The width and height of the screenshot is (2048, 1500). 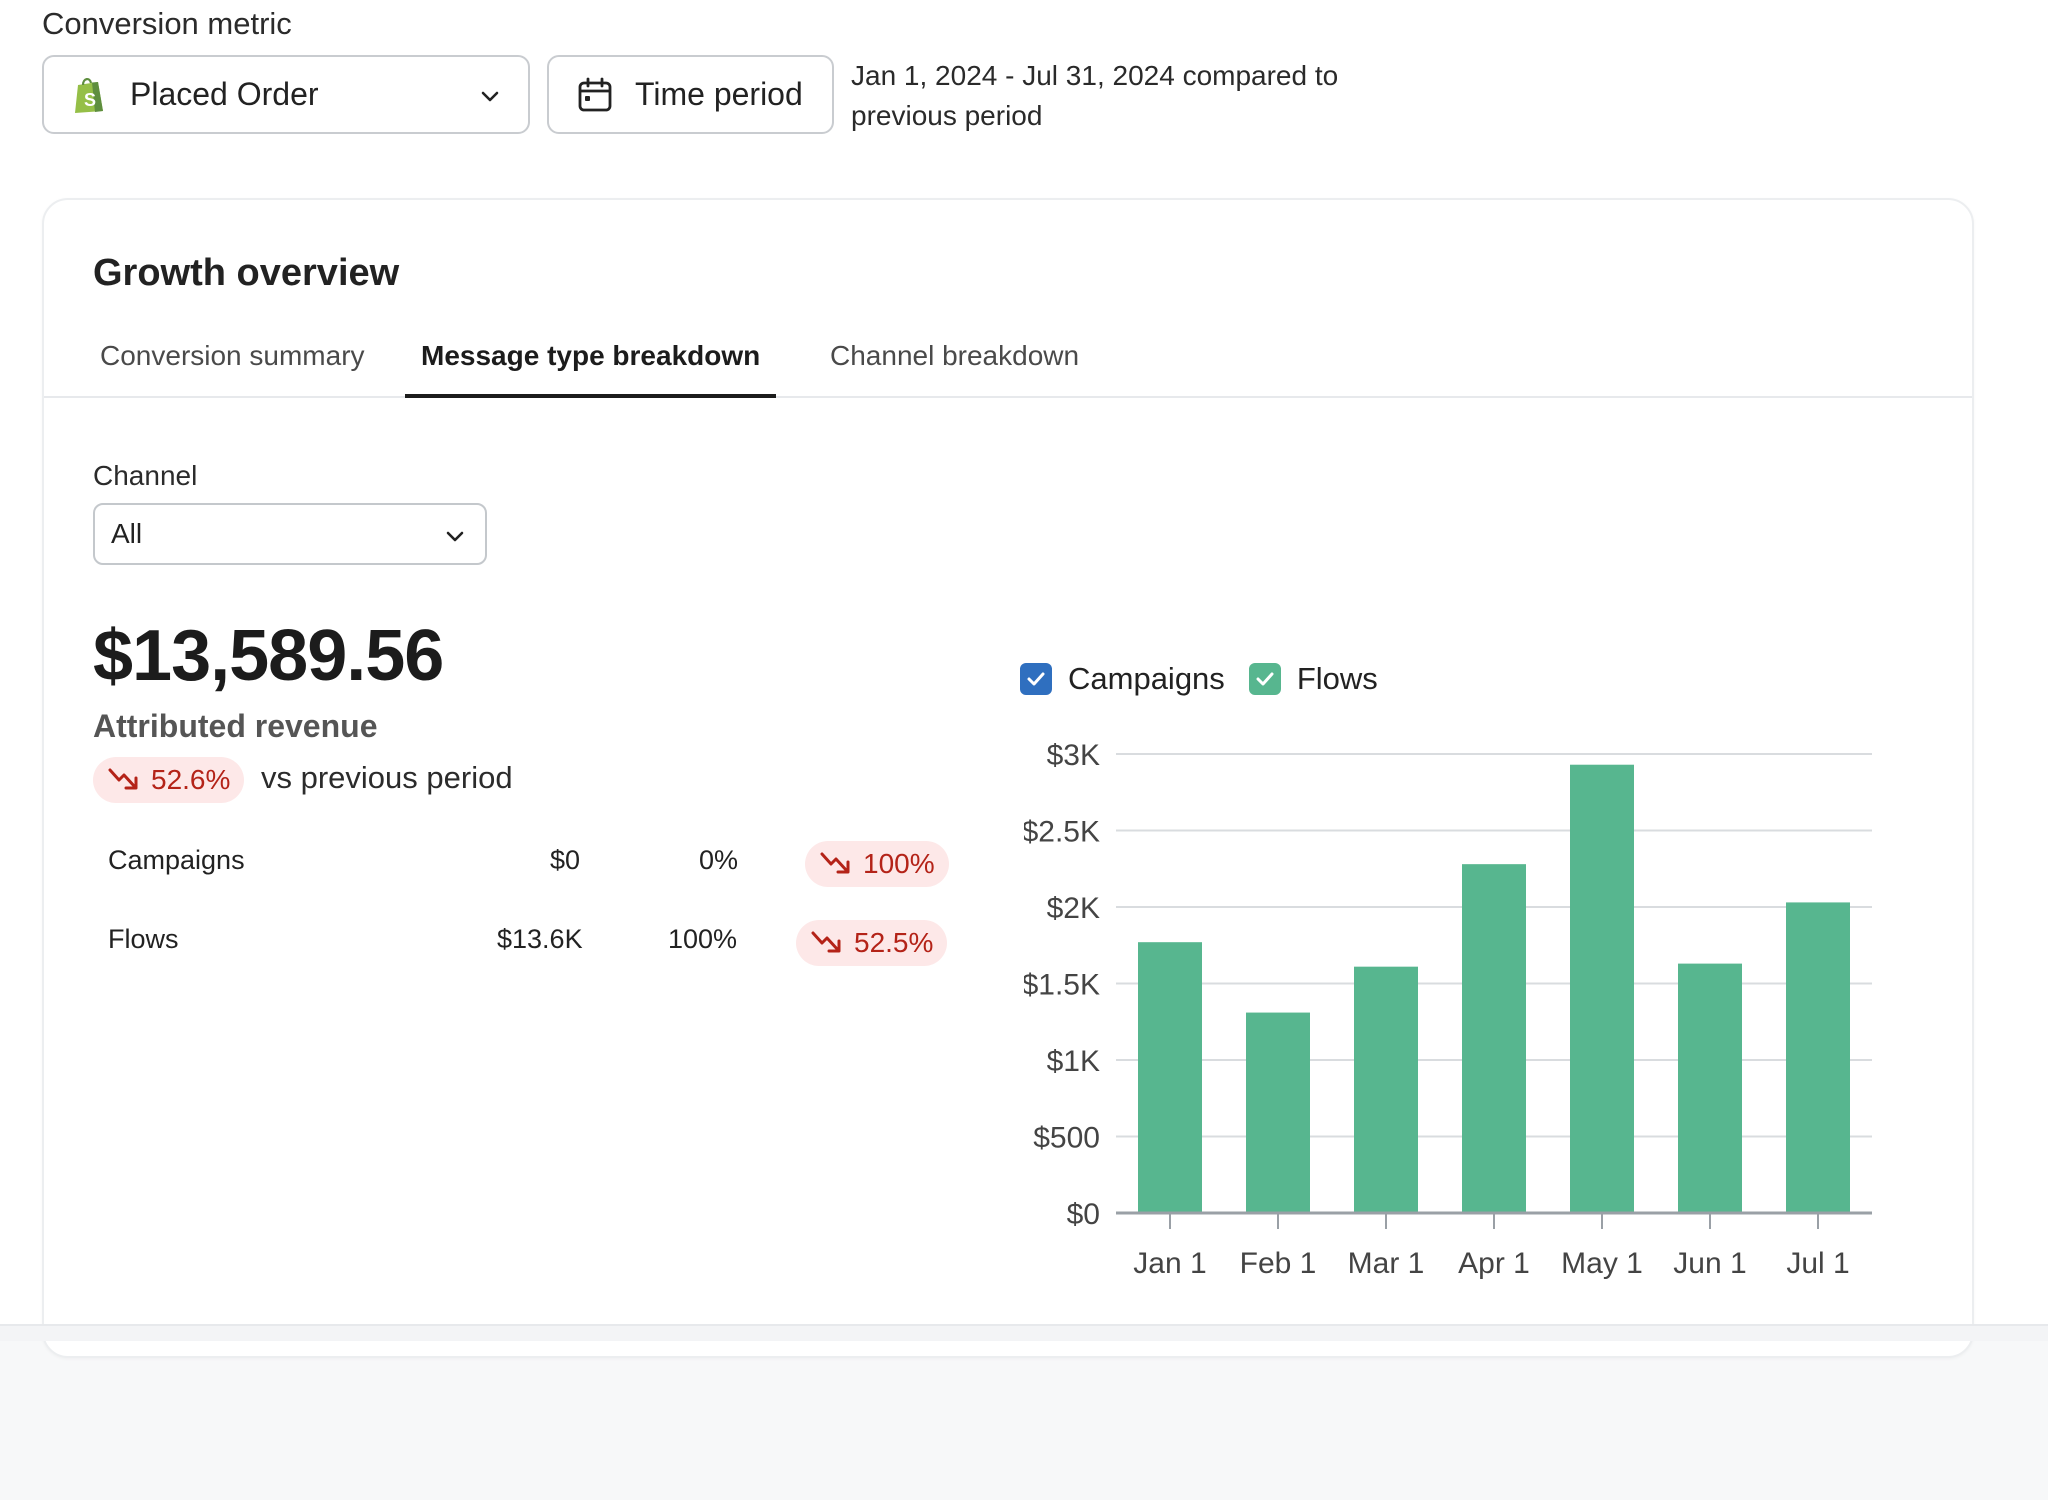 What do you see at coordinates (1073, 908) in the screenshot?
I see `y-tick-label: $2K` at bounding box center [1073, 908].